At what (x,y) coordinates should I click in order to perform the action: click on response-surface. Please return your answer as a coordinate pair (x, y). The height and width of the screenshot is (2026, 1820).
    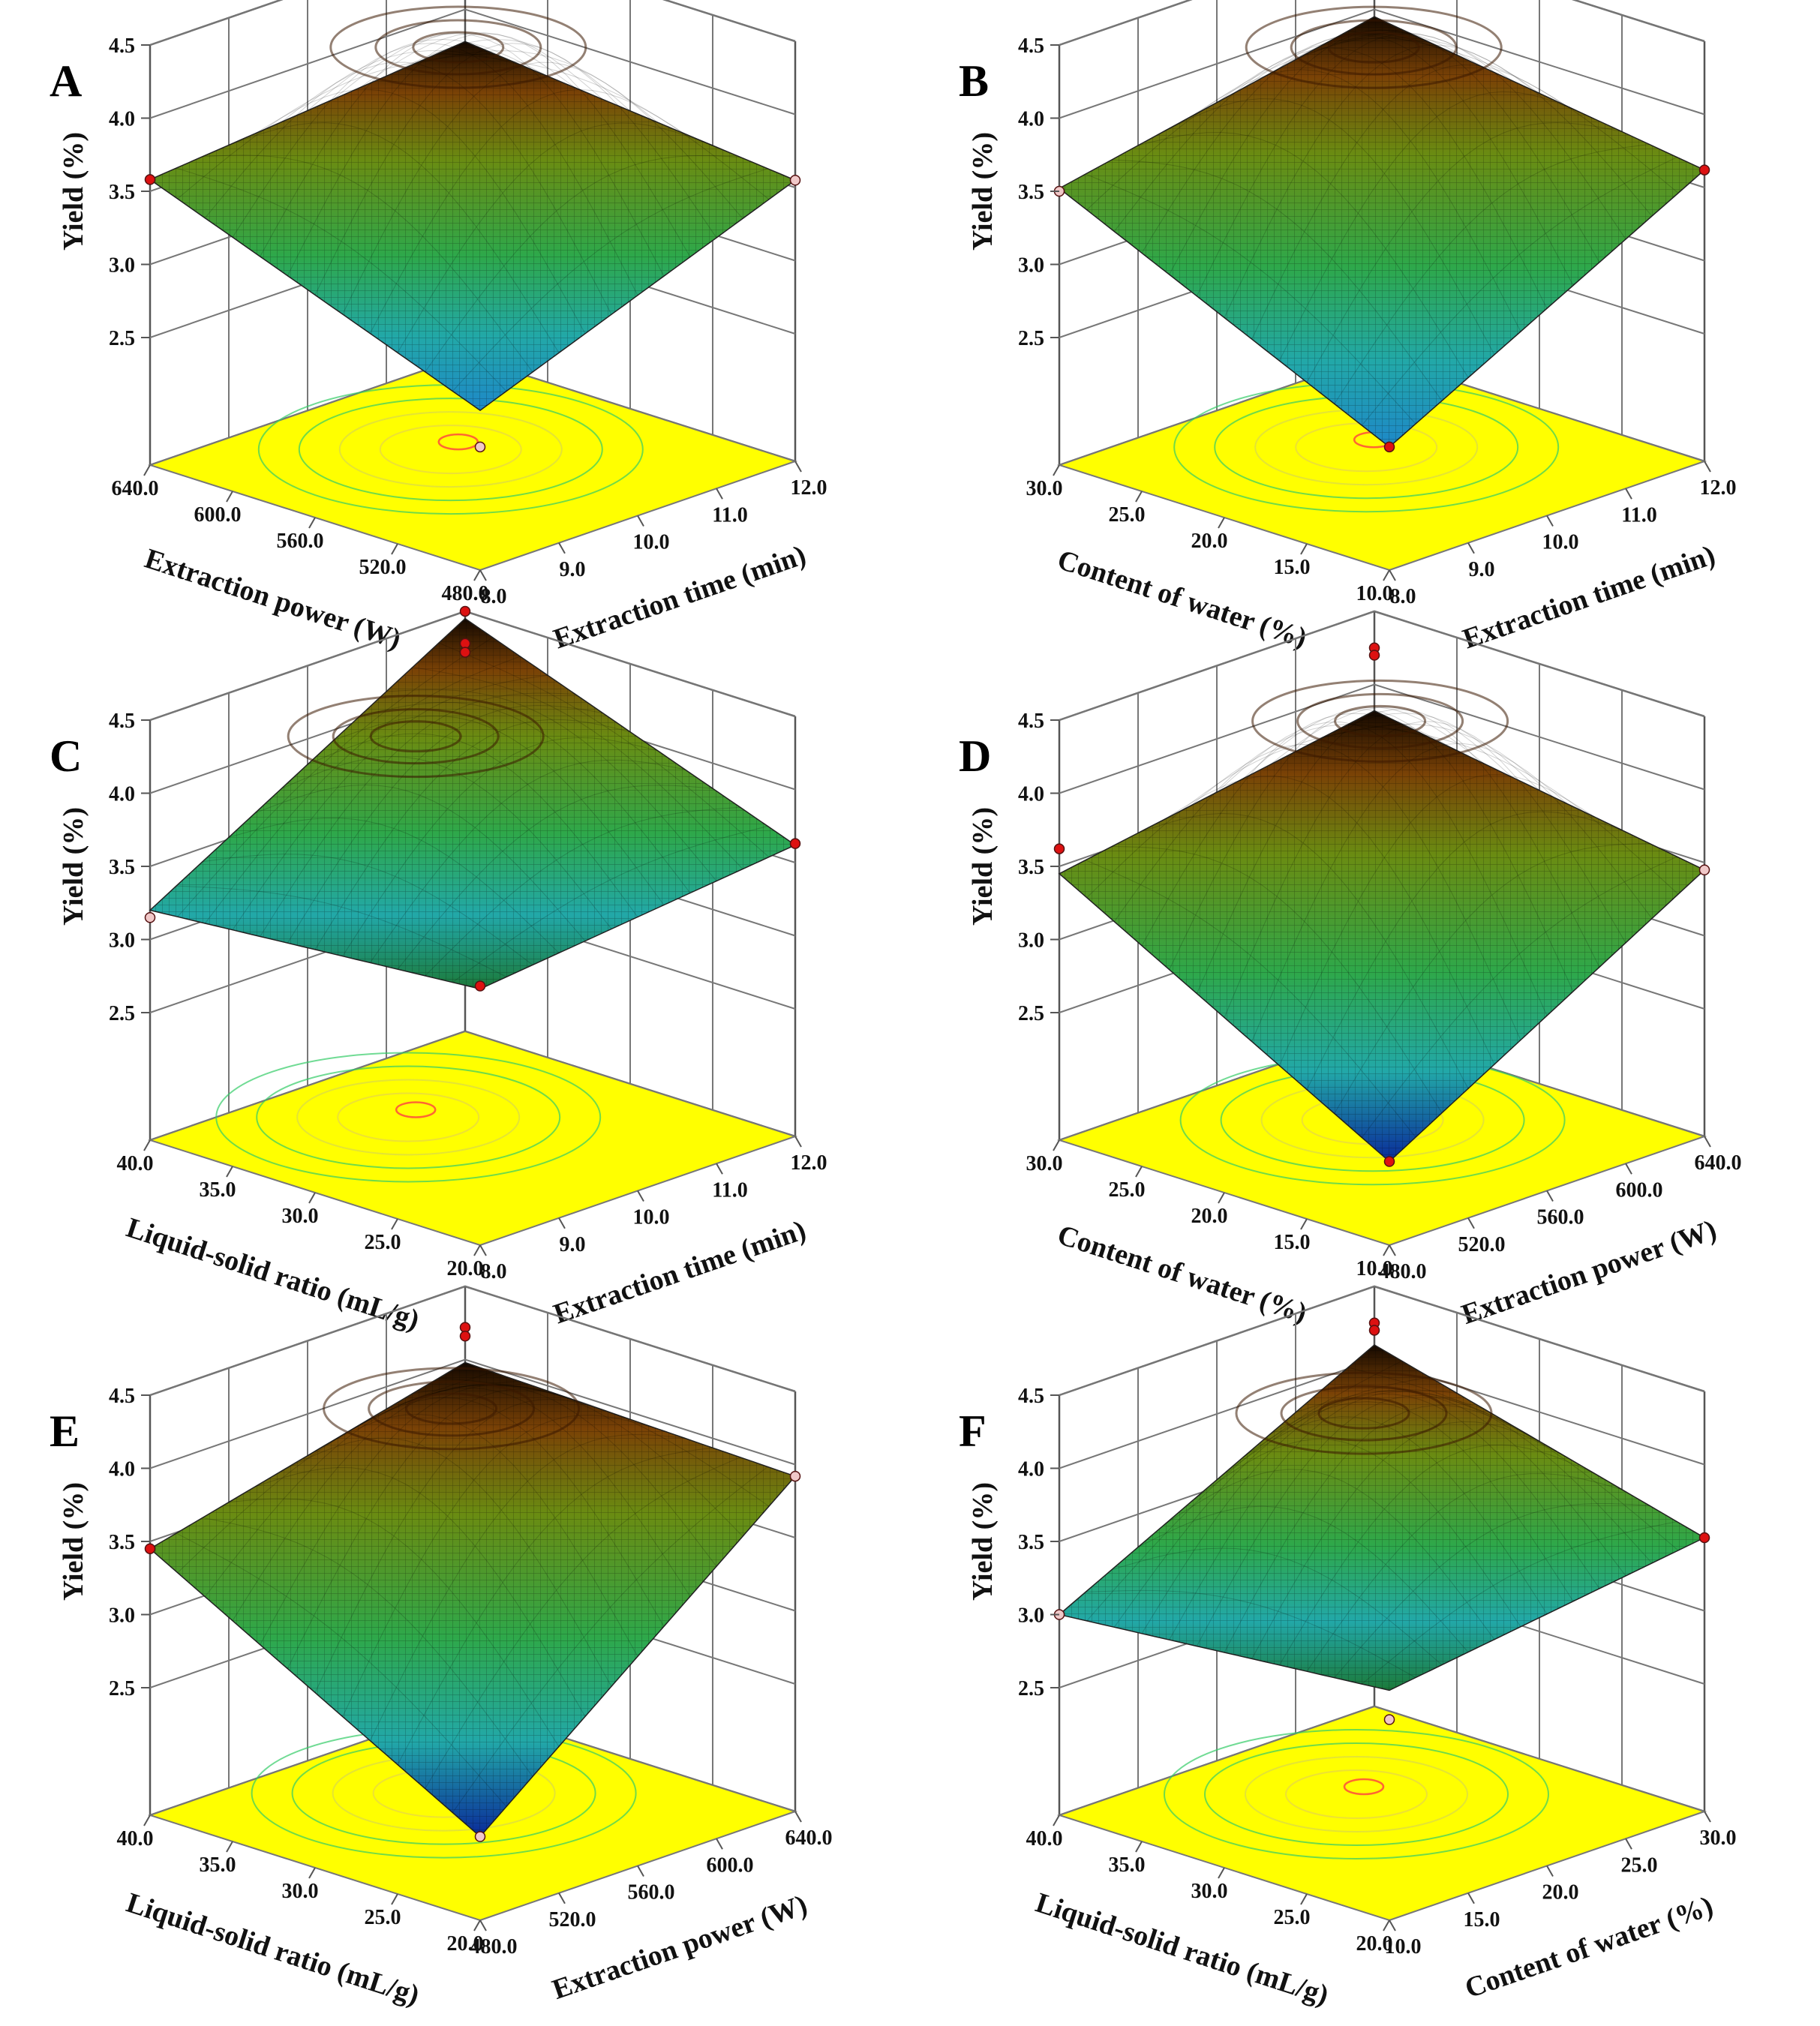
    Looking at the image, I should click on (1382, 227).